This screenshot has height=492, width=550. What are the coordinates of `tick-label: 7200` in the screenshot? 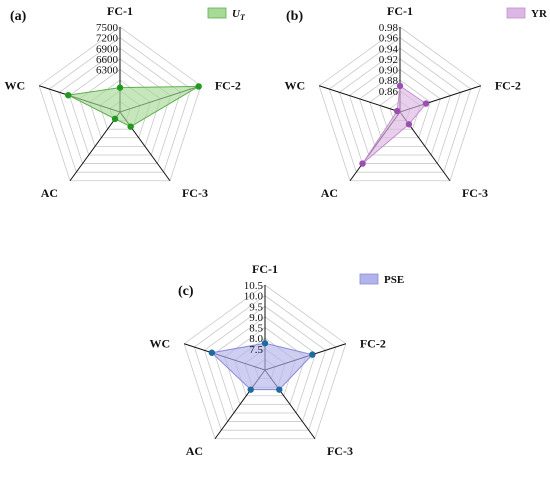 It's located at (107, 39).